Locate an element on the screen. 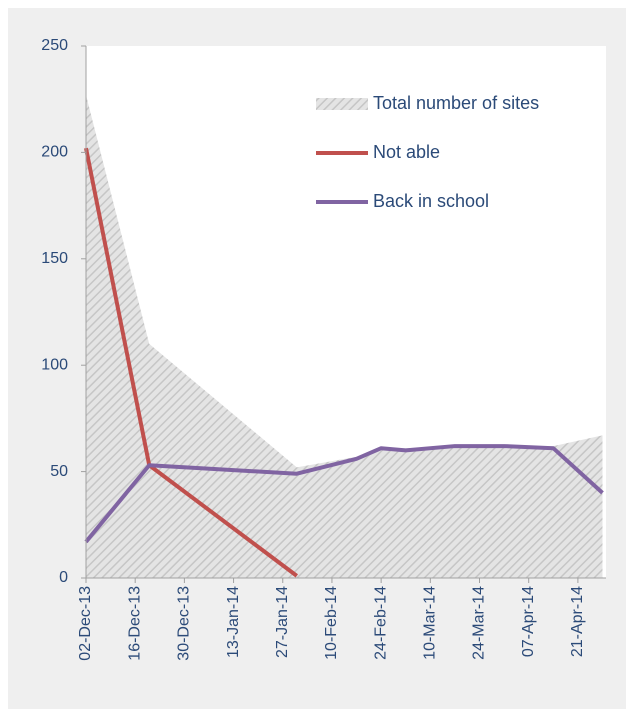 The image size is (634, 717). x-tick-label: 10-Feb-14 is located at coordinates (331, 623).